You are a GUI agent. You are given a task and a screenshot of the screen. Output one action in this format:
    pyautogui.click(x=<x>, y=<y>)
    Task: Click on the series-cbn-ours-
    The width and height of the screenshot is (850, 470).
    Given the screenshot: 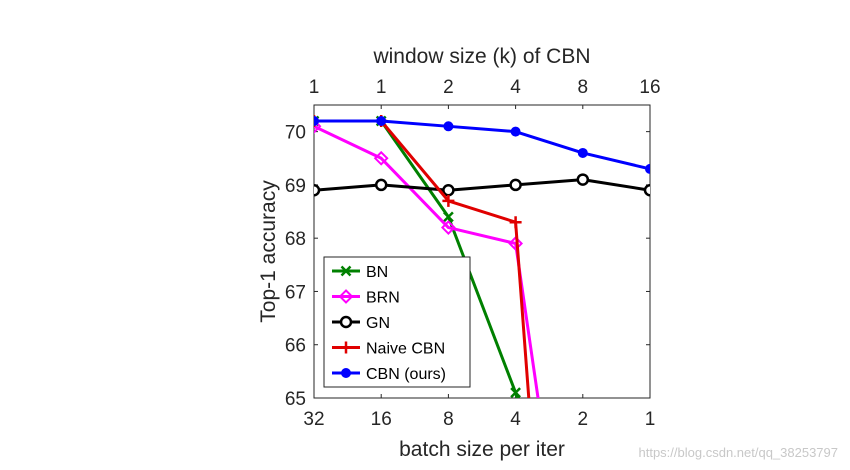 What is the action you would take?
    pyautogui.click(x=482, y=144)
    